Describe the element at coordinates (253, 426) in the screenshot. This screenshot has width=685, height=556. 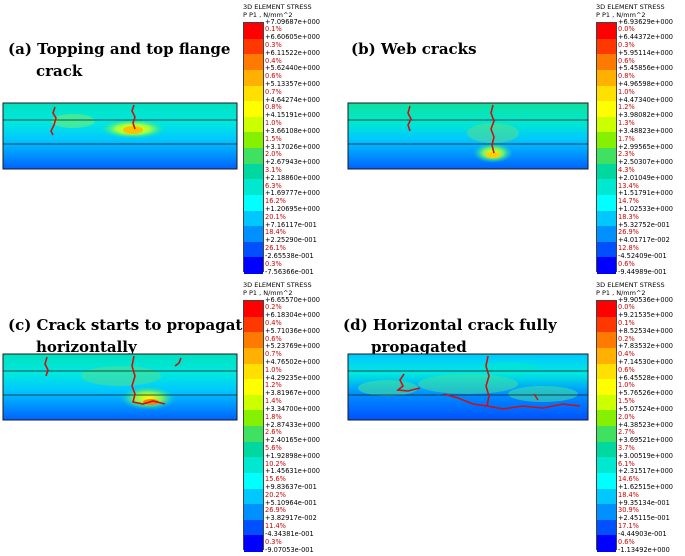
I see `panel-c-legend-colorbar` at that location.